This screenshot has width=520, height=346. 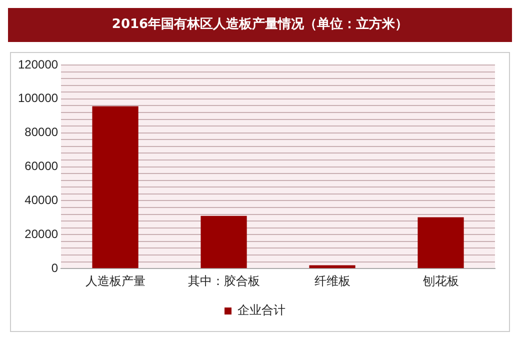 What do you see at coordinates (41, 200) in the screenshot?
I see `y-tick-label: 40000` at bounding box center [41, 200].